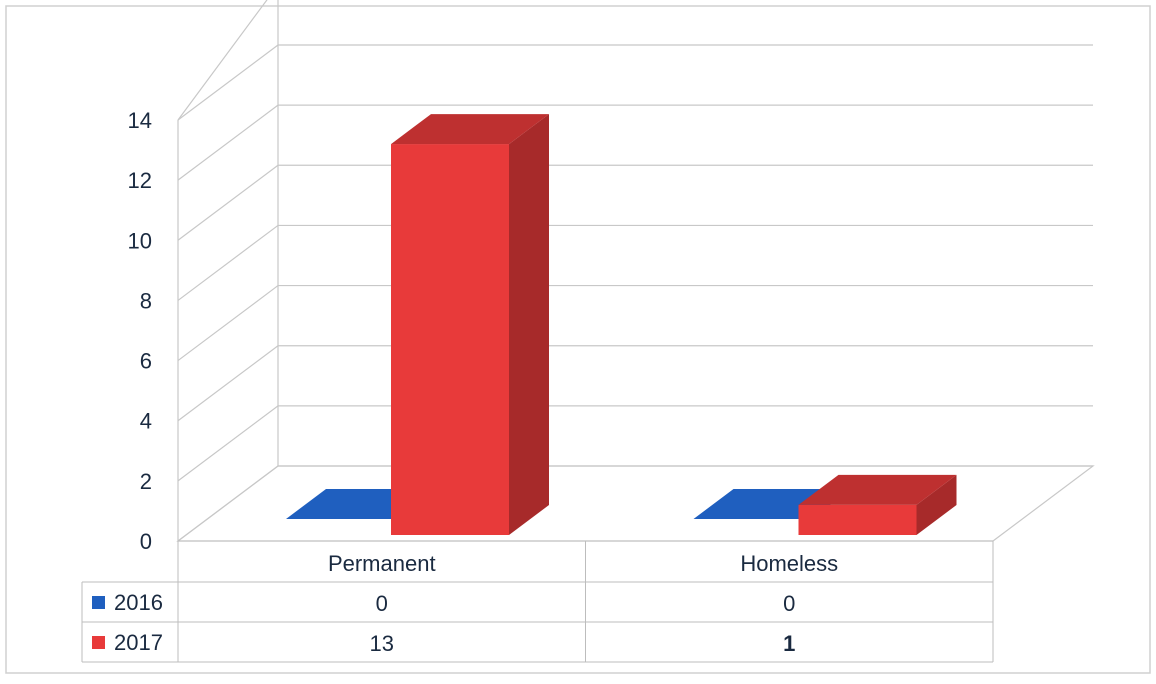 Image resolution: width=1156 pixels, height=684 pixels. Describe the element at coordinates (140, 180) in the screenshot. I see `y-tick-label: 12` at that location.